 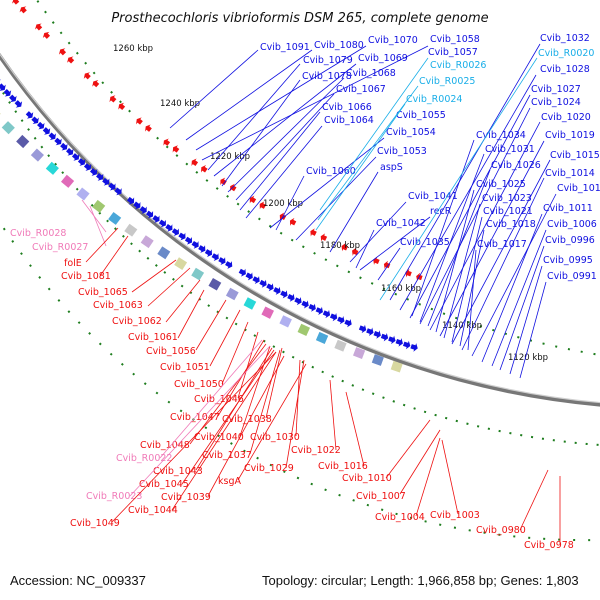 I want to click on label-Cvib_1069: Cvib_1069, so click(x=383, y=58).